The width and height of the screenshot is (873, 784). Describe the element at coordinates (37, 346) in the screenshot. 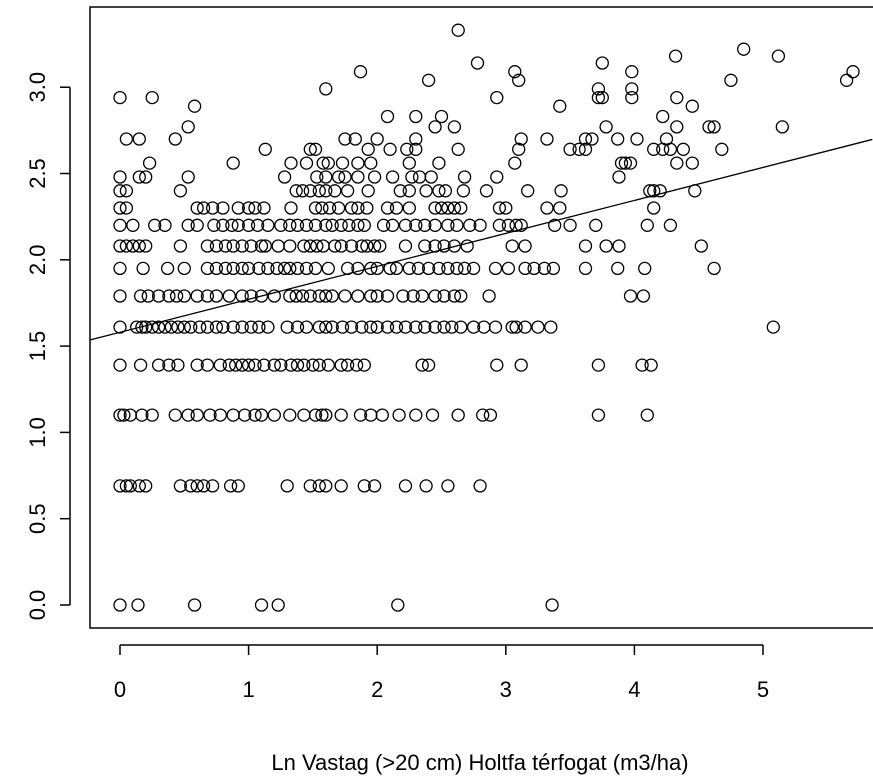

I see `y-tick-label-3: 1.5` at that location.